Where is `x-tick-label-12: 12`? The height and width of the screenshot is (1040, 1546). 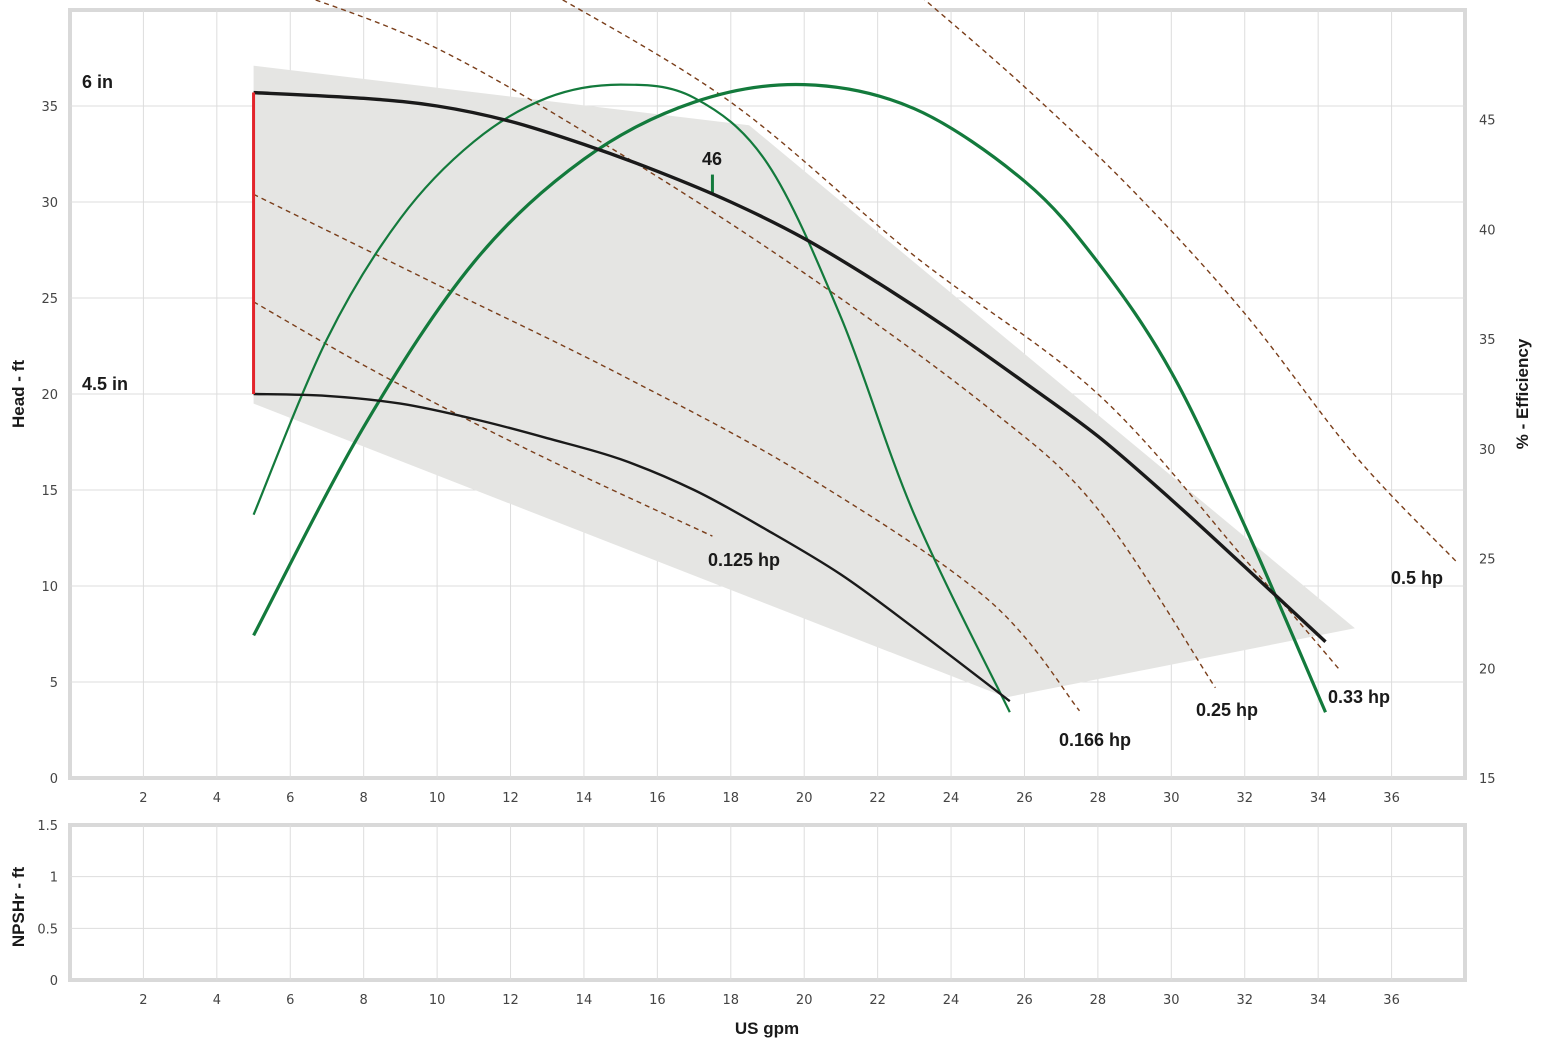
x-tick-label-12: 12 is located at coordinates (510, 798).